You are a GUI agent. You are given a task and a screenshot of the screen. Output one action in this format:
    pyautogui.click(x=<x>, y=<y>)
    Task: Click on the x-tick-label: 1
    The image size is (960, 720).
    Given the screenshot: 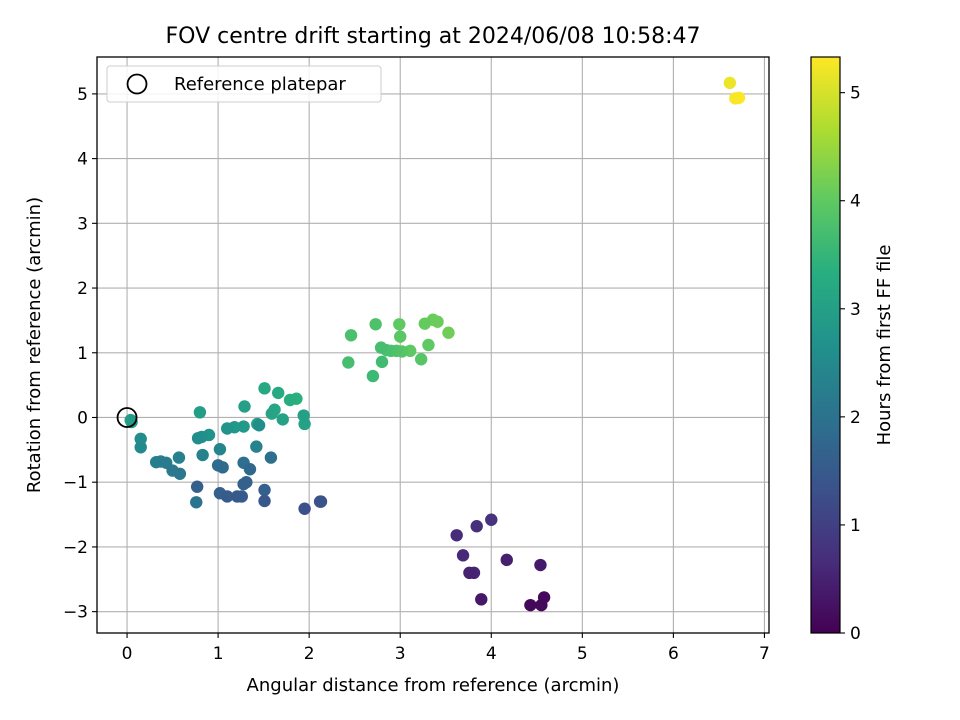 What is the action you would take?
    pyautogui.click(x=218, y=654)
    